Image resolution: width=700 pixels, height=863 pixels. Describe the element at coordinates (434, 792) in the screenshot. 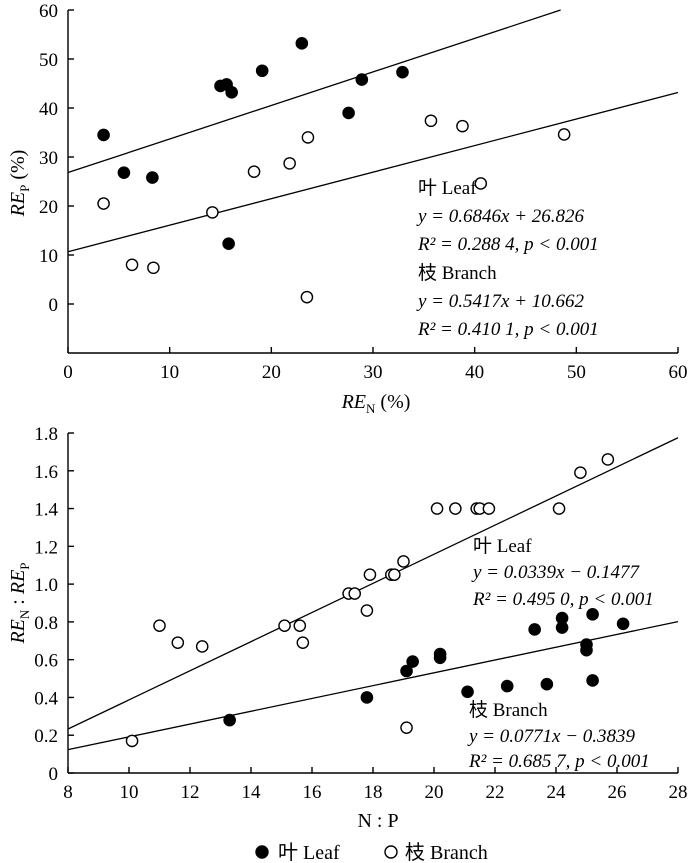

I see `bottom-x-tick-label: 20` at that location.